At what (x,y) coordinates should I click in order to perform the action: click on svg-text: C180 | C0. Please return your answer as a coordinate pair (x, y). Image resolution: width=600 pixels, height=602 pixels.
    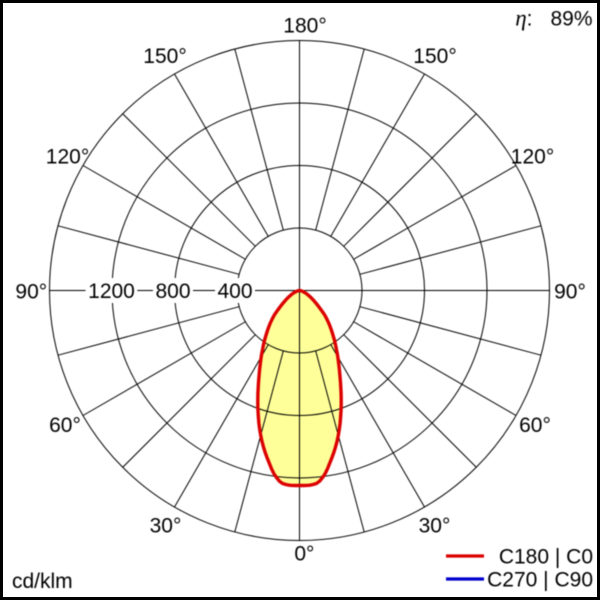
    Looking at the image, I should click on (546, 556).